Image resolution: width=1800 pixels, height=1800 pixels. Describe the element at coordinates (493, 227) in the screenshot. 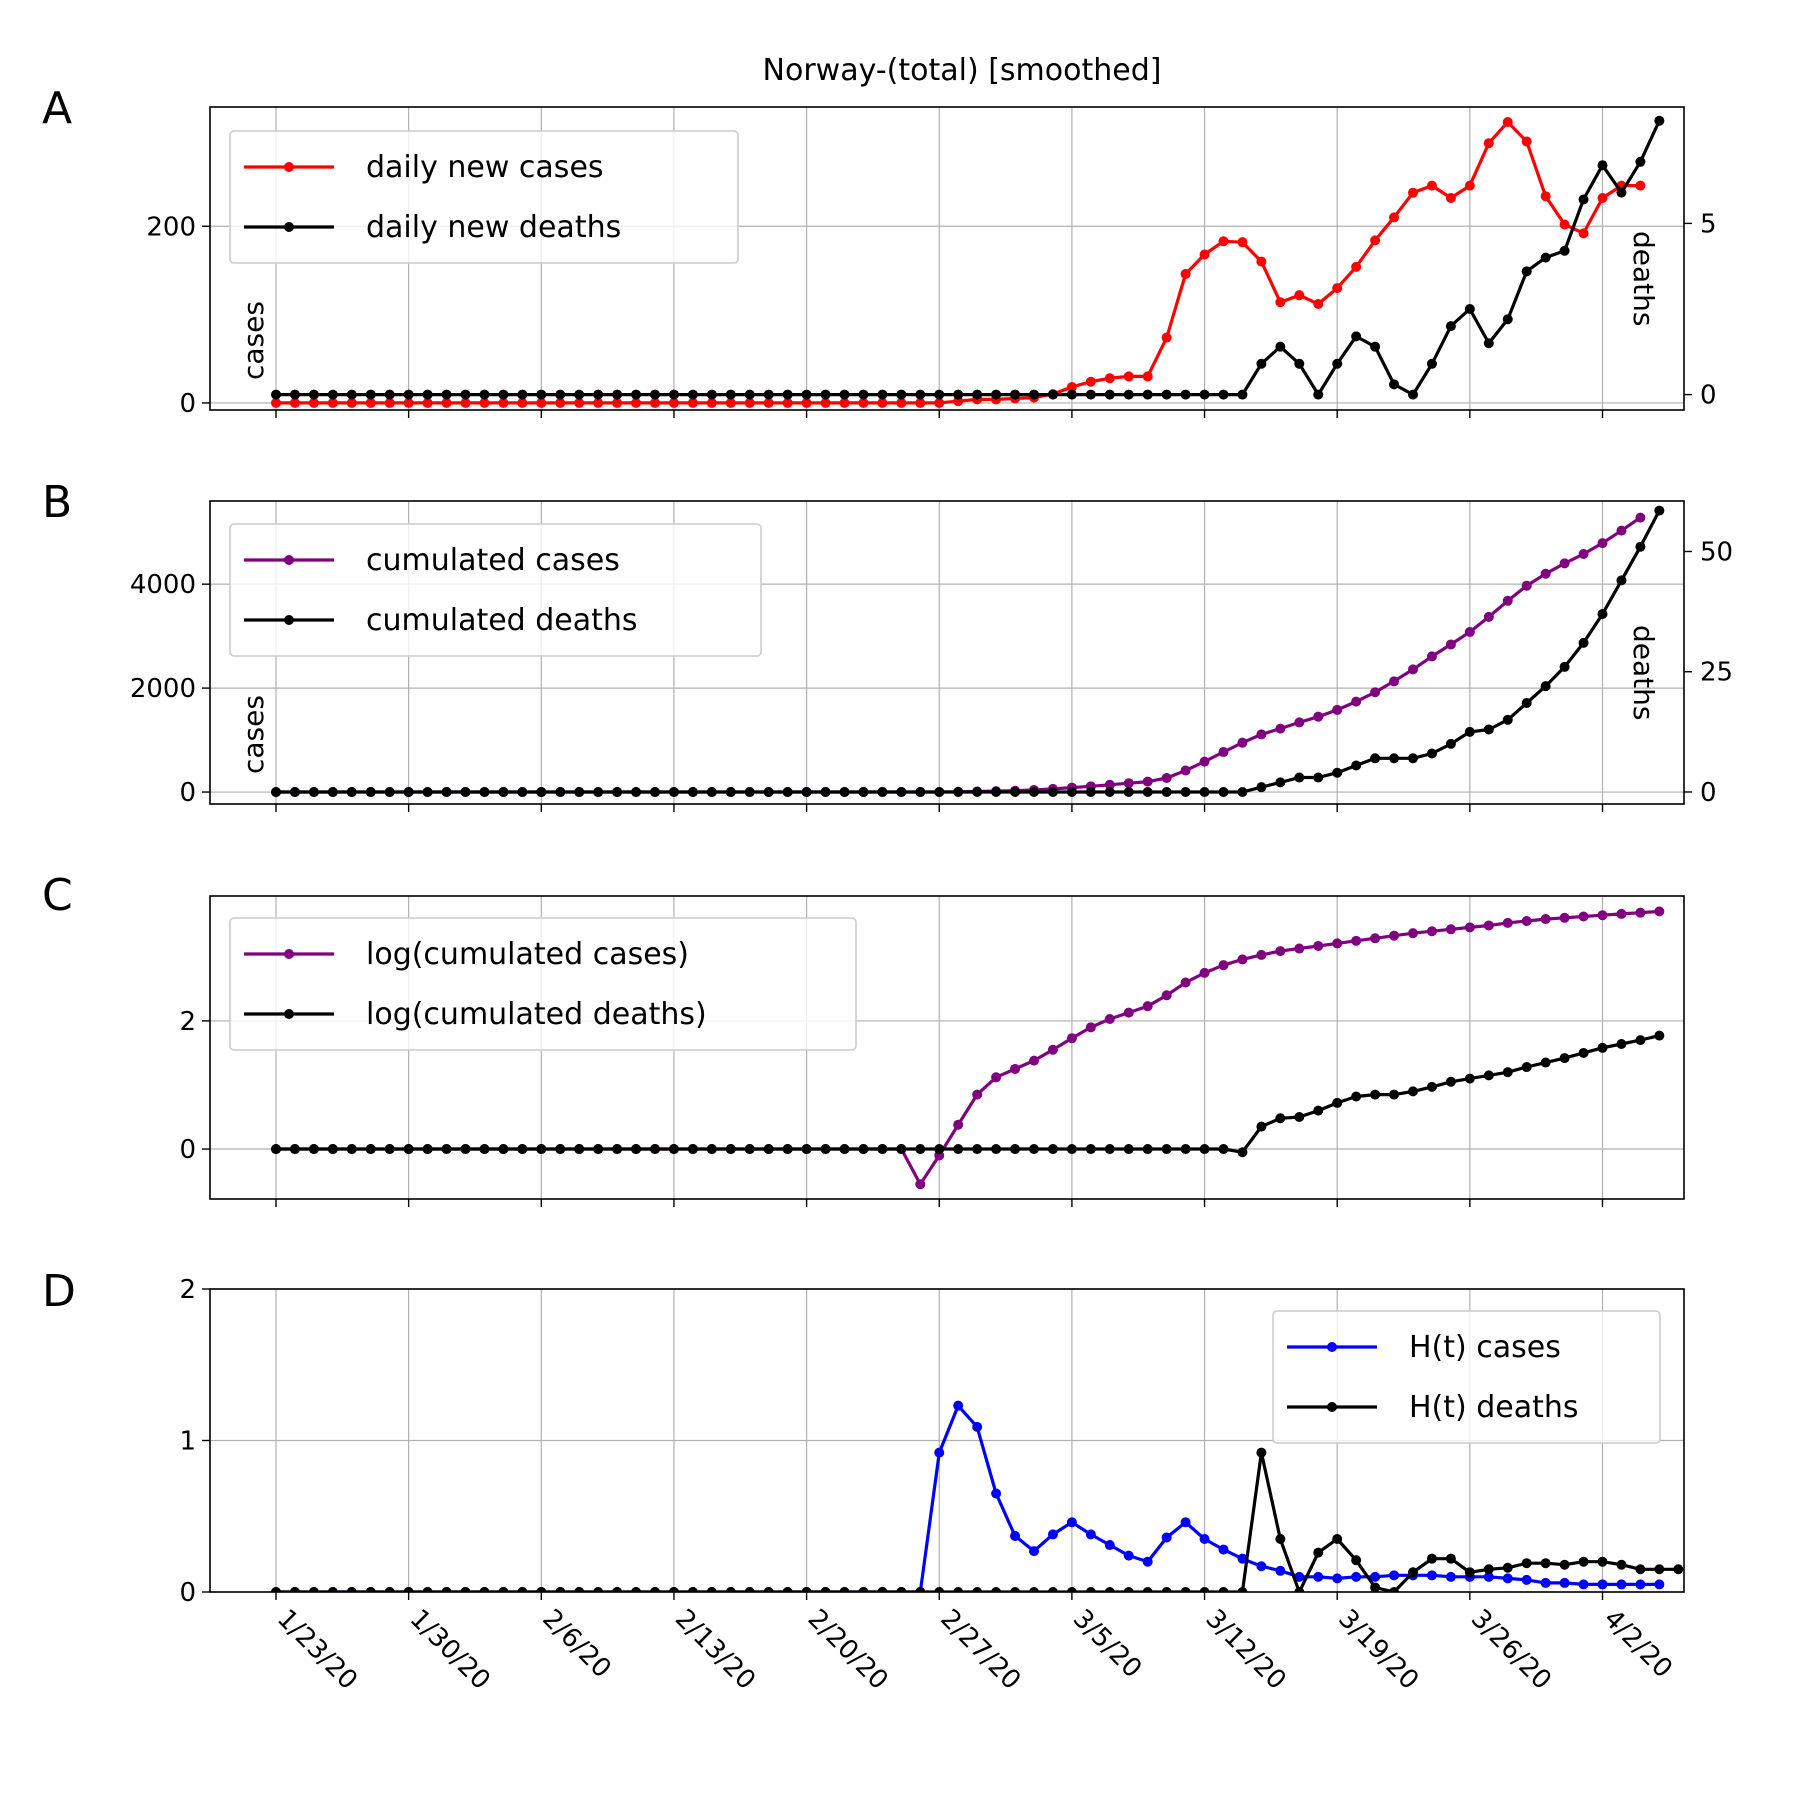

I see `legend-label: daily new deaths` at that location.